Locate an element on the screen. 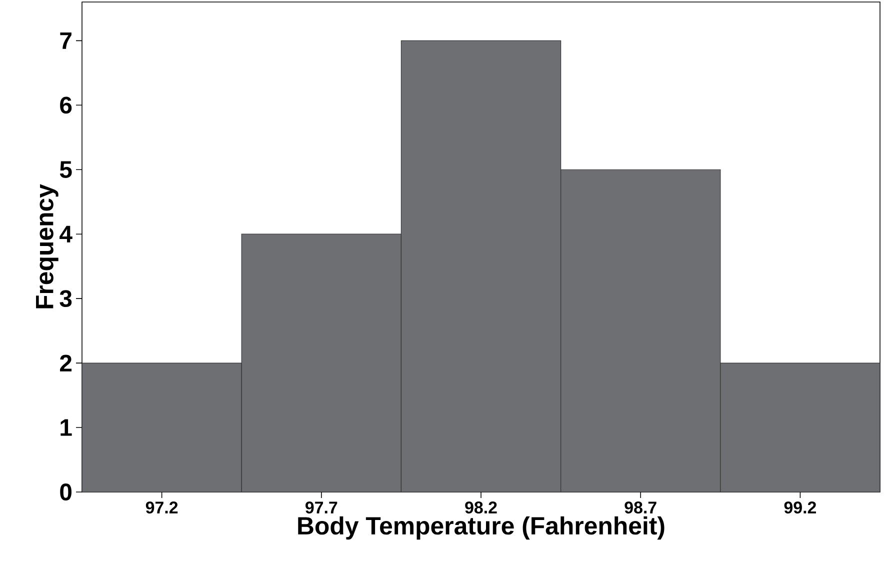 This screenshot has height=573, width=892. x-tick-label: 97.7 is located at coordinates (322, 508).